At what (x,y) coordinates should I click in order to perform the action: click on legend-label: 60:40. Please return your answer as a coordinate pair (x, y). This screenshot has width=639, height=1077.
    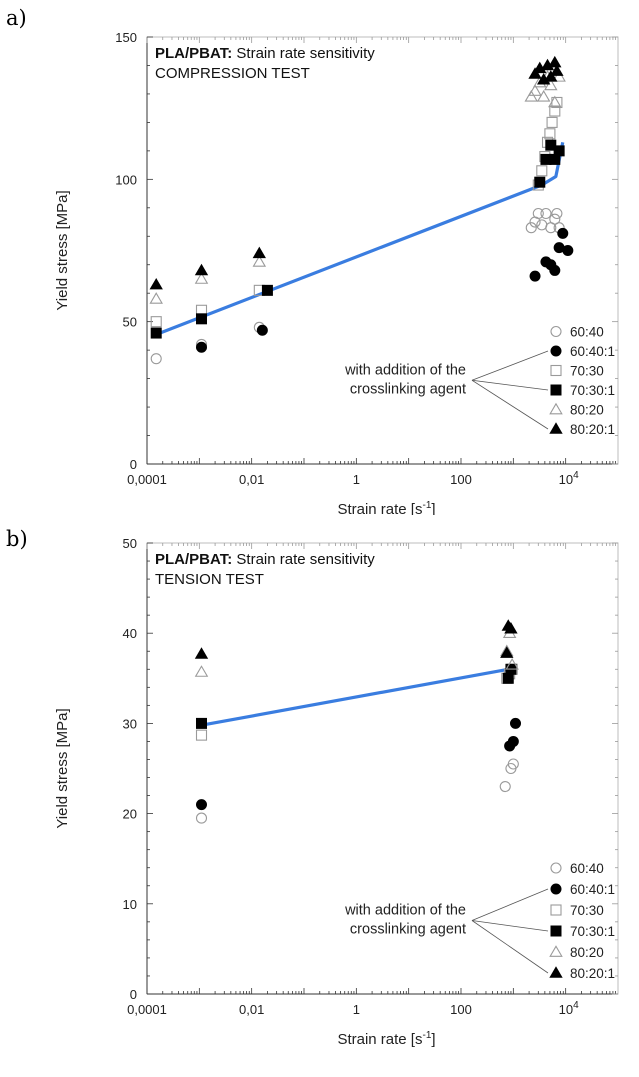
    Looking at the image, I should click on (587, 868).